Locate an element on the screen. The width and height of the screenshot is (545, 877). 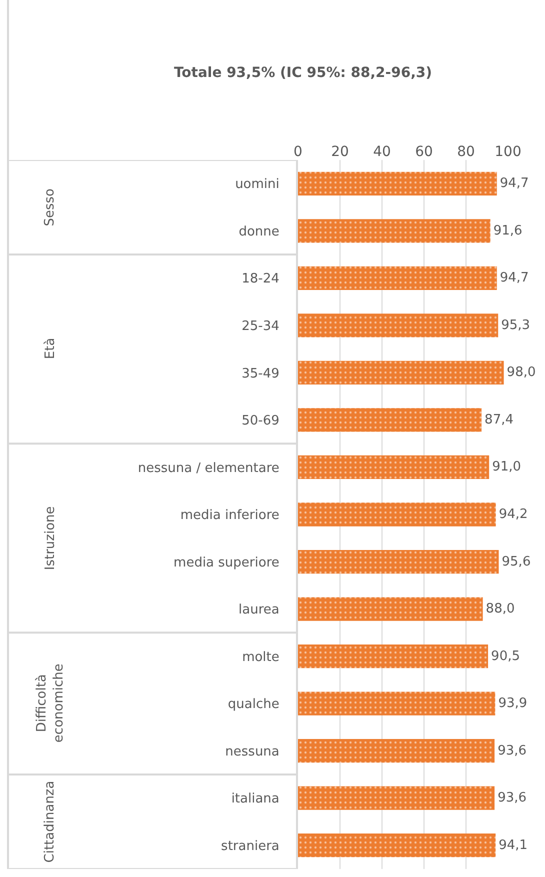
y-tick-label: nessuna / elementare is located at coordinates (209, 468).